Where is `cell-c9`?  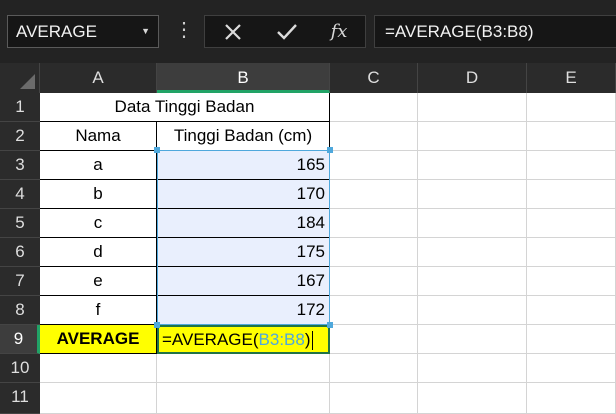
cell-c9 is located at coordinates (374, 339).